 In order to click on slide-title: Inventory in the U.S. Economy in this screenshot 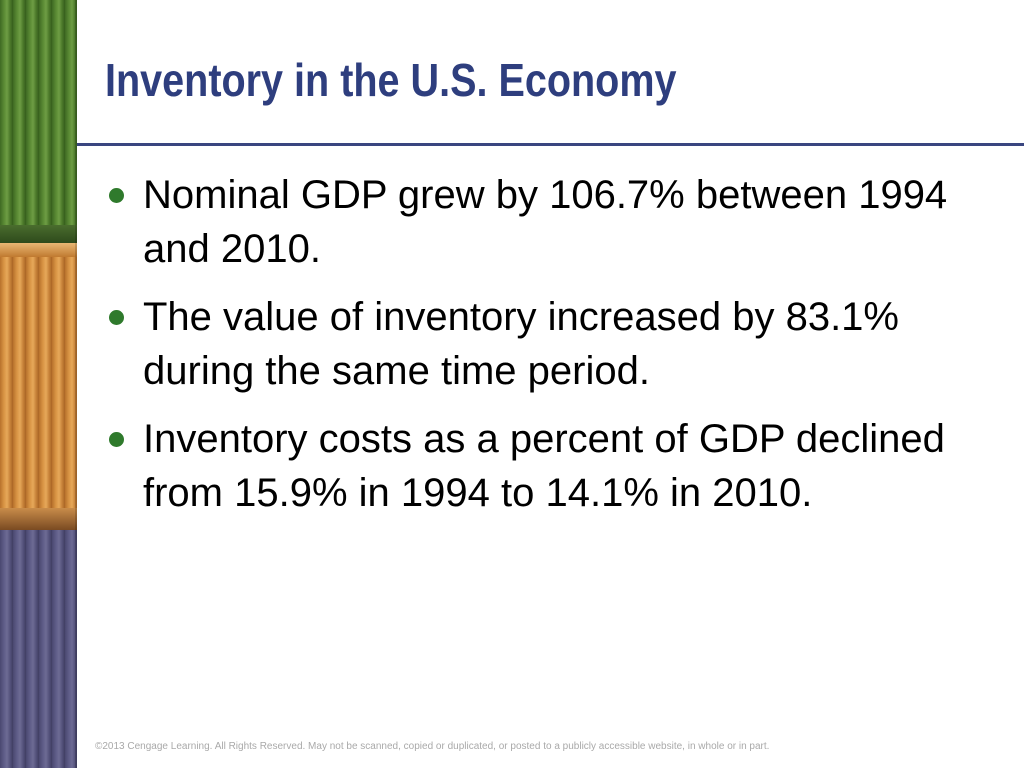, I will do `click(391, 80)`.